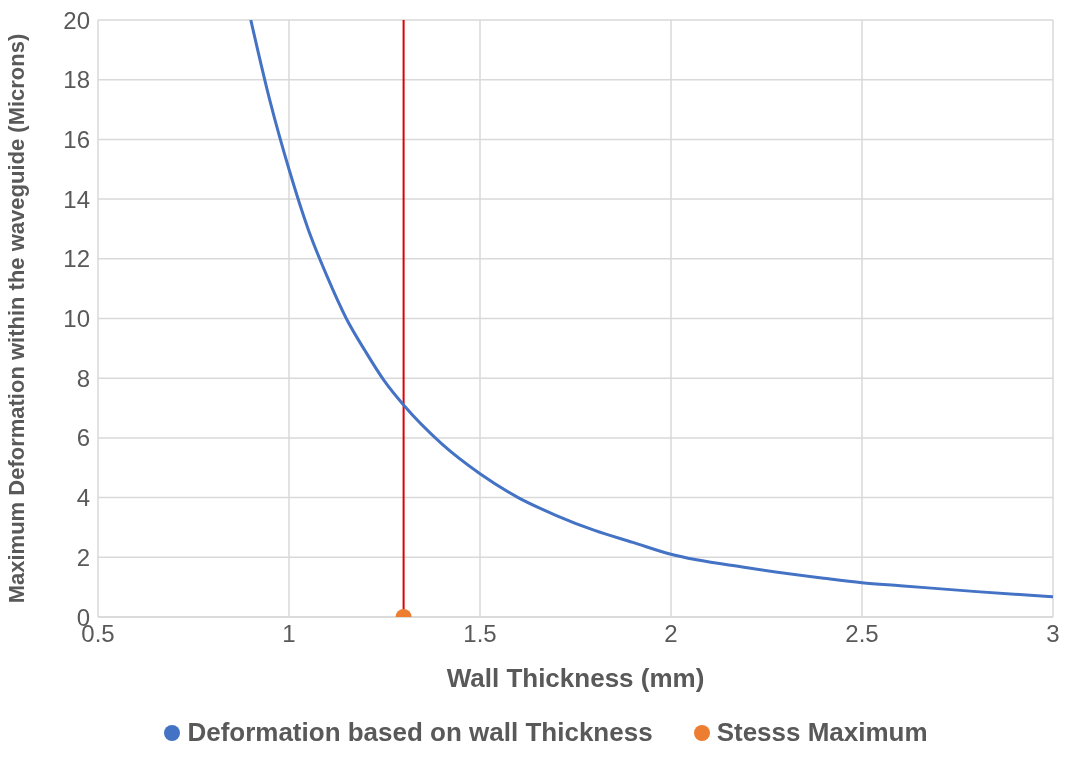 The height and width of the screenshot is (767, 1081). What do you see at coordinates (83, 378) in the screenshot?
I see `y-tick-label: 8` at bounding box center [83, 378].